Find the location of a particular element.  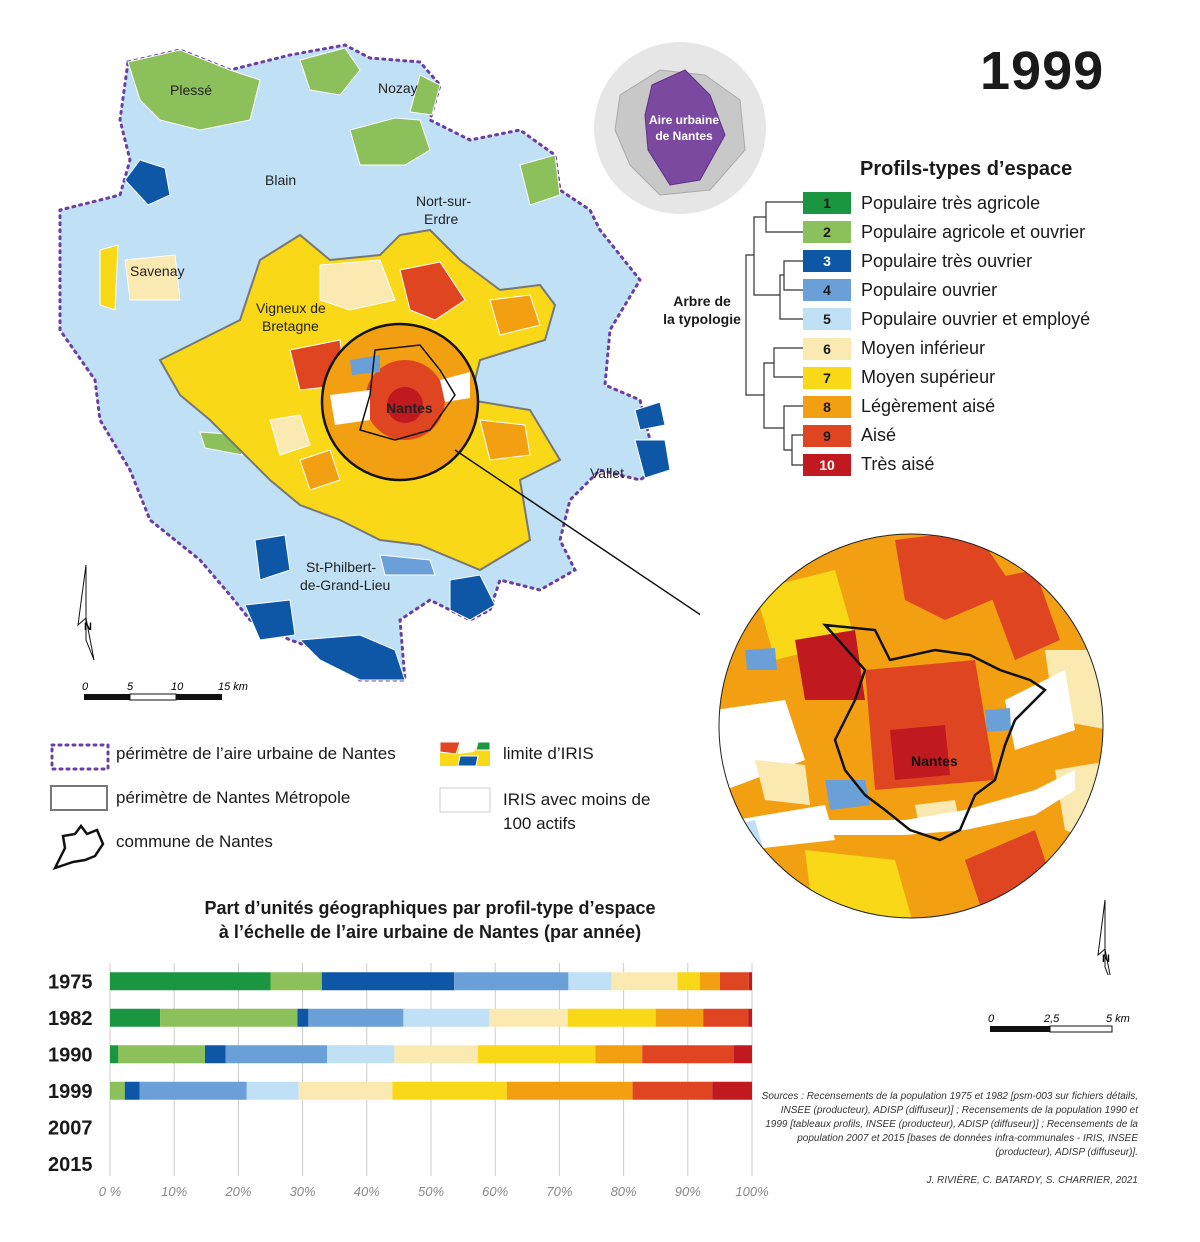

profile-swatch: 7 is located at coordinates (827, 377).